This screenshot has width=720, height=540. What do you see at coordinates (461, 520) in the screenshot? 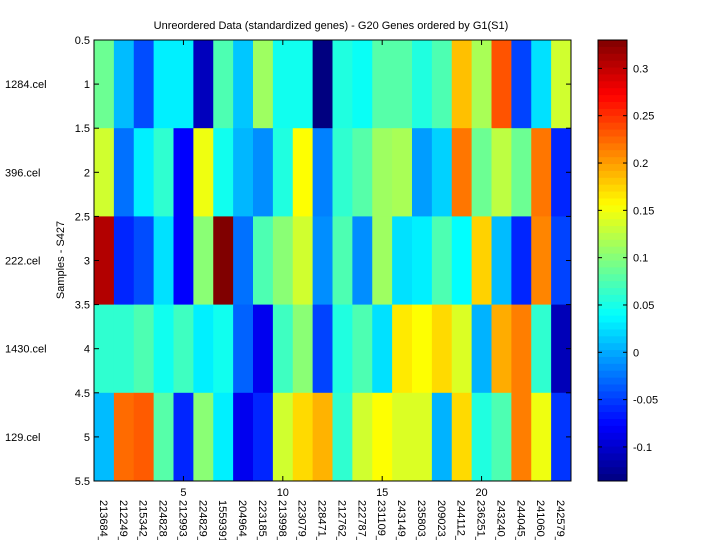
I see `column-label: 244112_` at bounding box center [461, 520].